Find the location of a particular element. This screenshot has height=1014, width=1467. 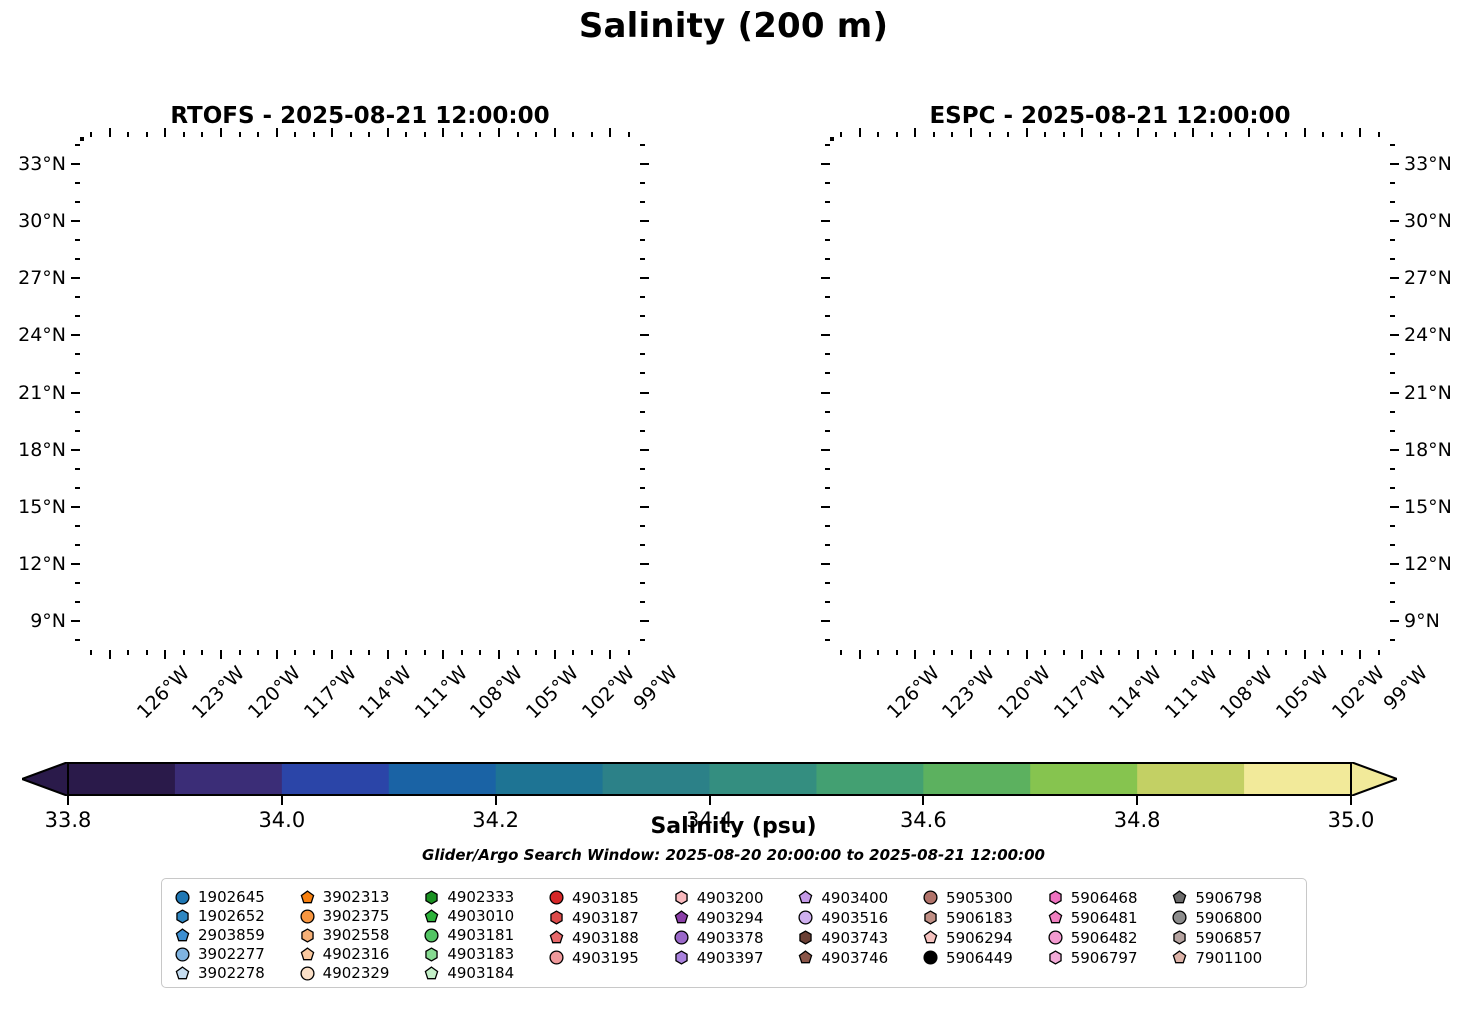

legend-item: 4903516 is located at coordinates (859, 917).